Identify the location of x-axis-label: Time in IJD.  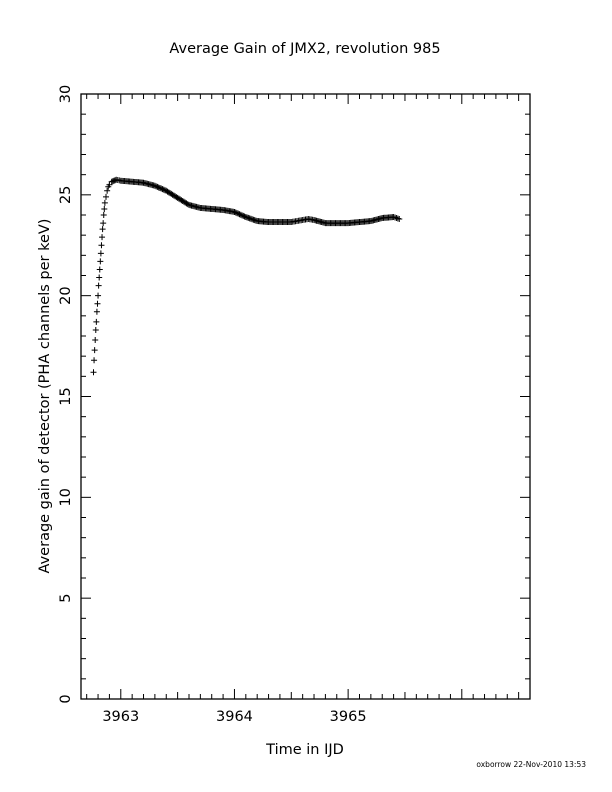
(304, 750).